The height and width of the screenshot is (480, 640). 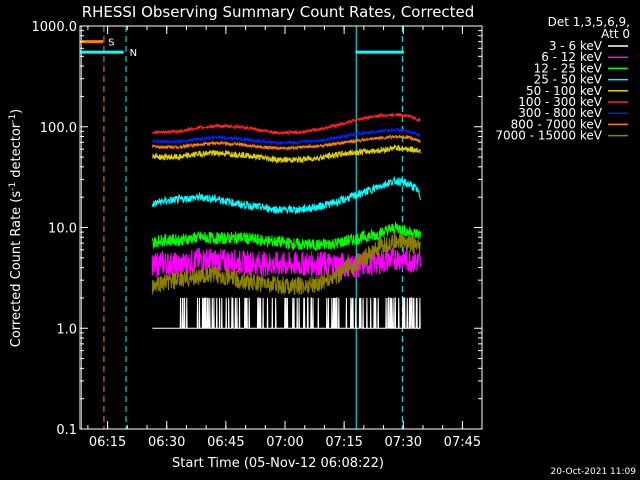 I want to click on y-axis-label-main: Corrected Count Rate (s, so click(x=16, y=269).